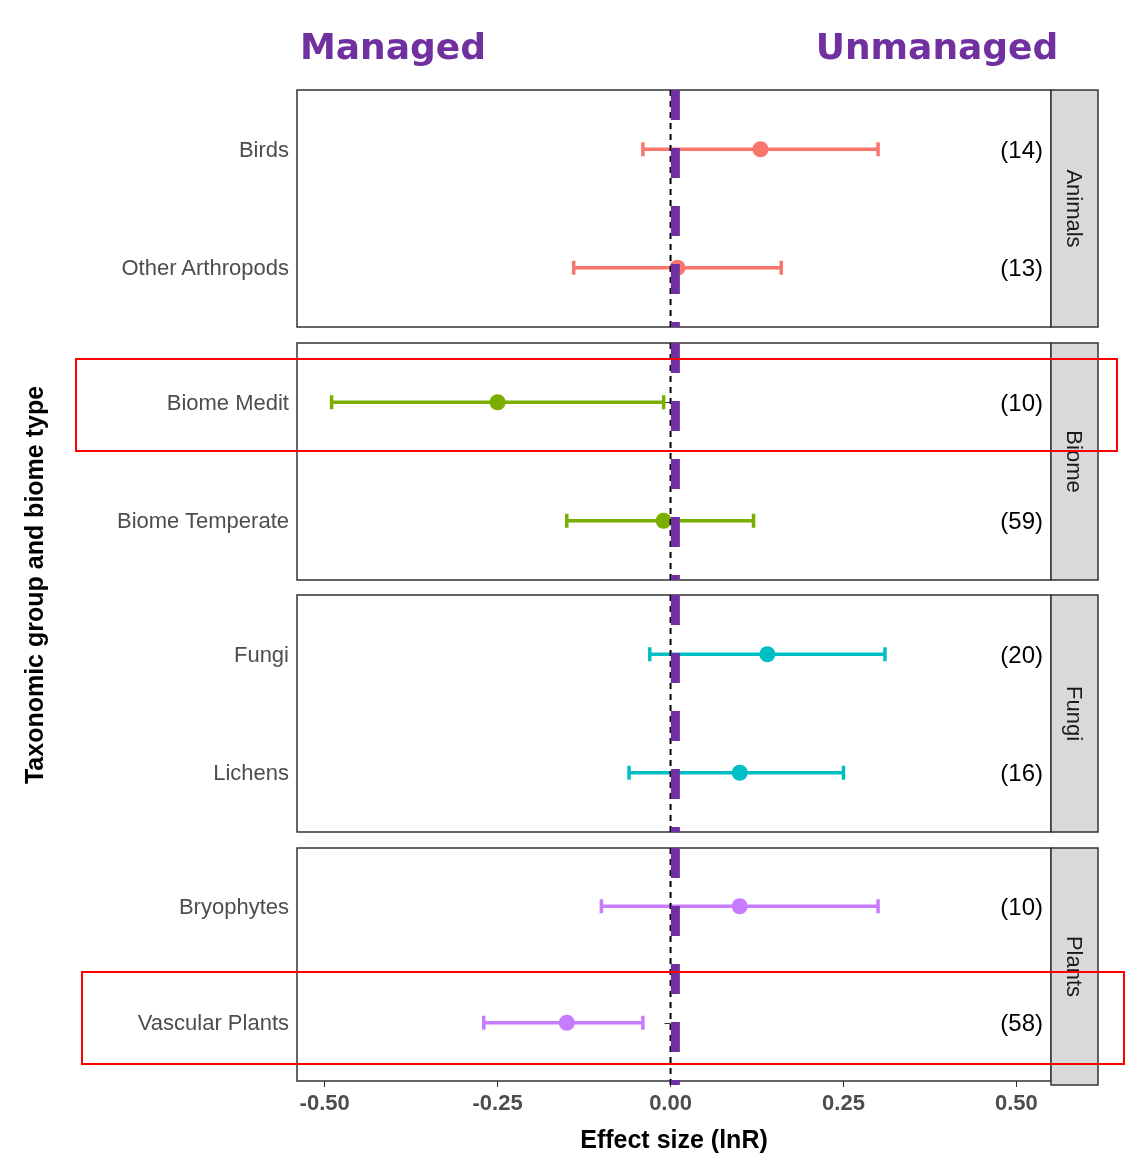 The height and width of the screenshot is (1155, 1132). Describe the element at coordinates (205, 268) in the screenshot. I see `y-tick-label: Other Arthropods` at that location.